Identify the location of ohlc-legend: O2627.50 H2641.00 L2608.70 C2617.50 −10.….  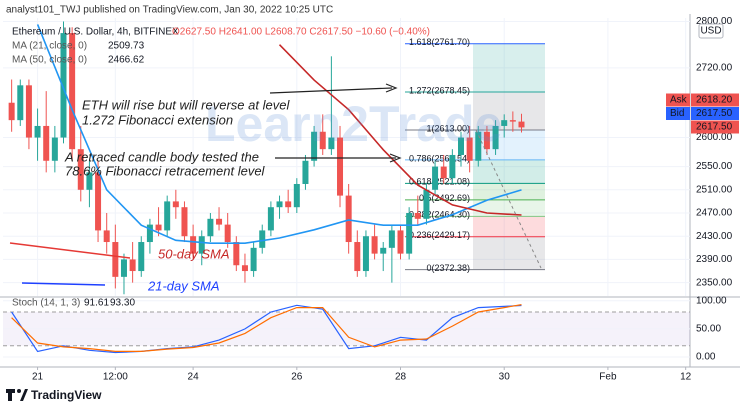
(301, 32).